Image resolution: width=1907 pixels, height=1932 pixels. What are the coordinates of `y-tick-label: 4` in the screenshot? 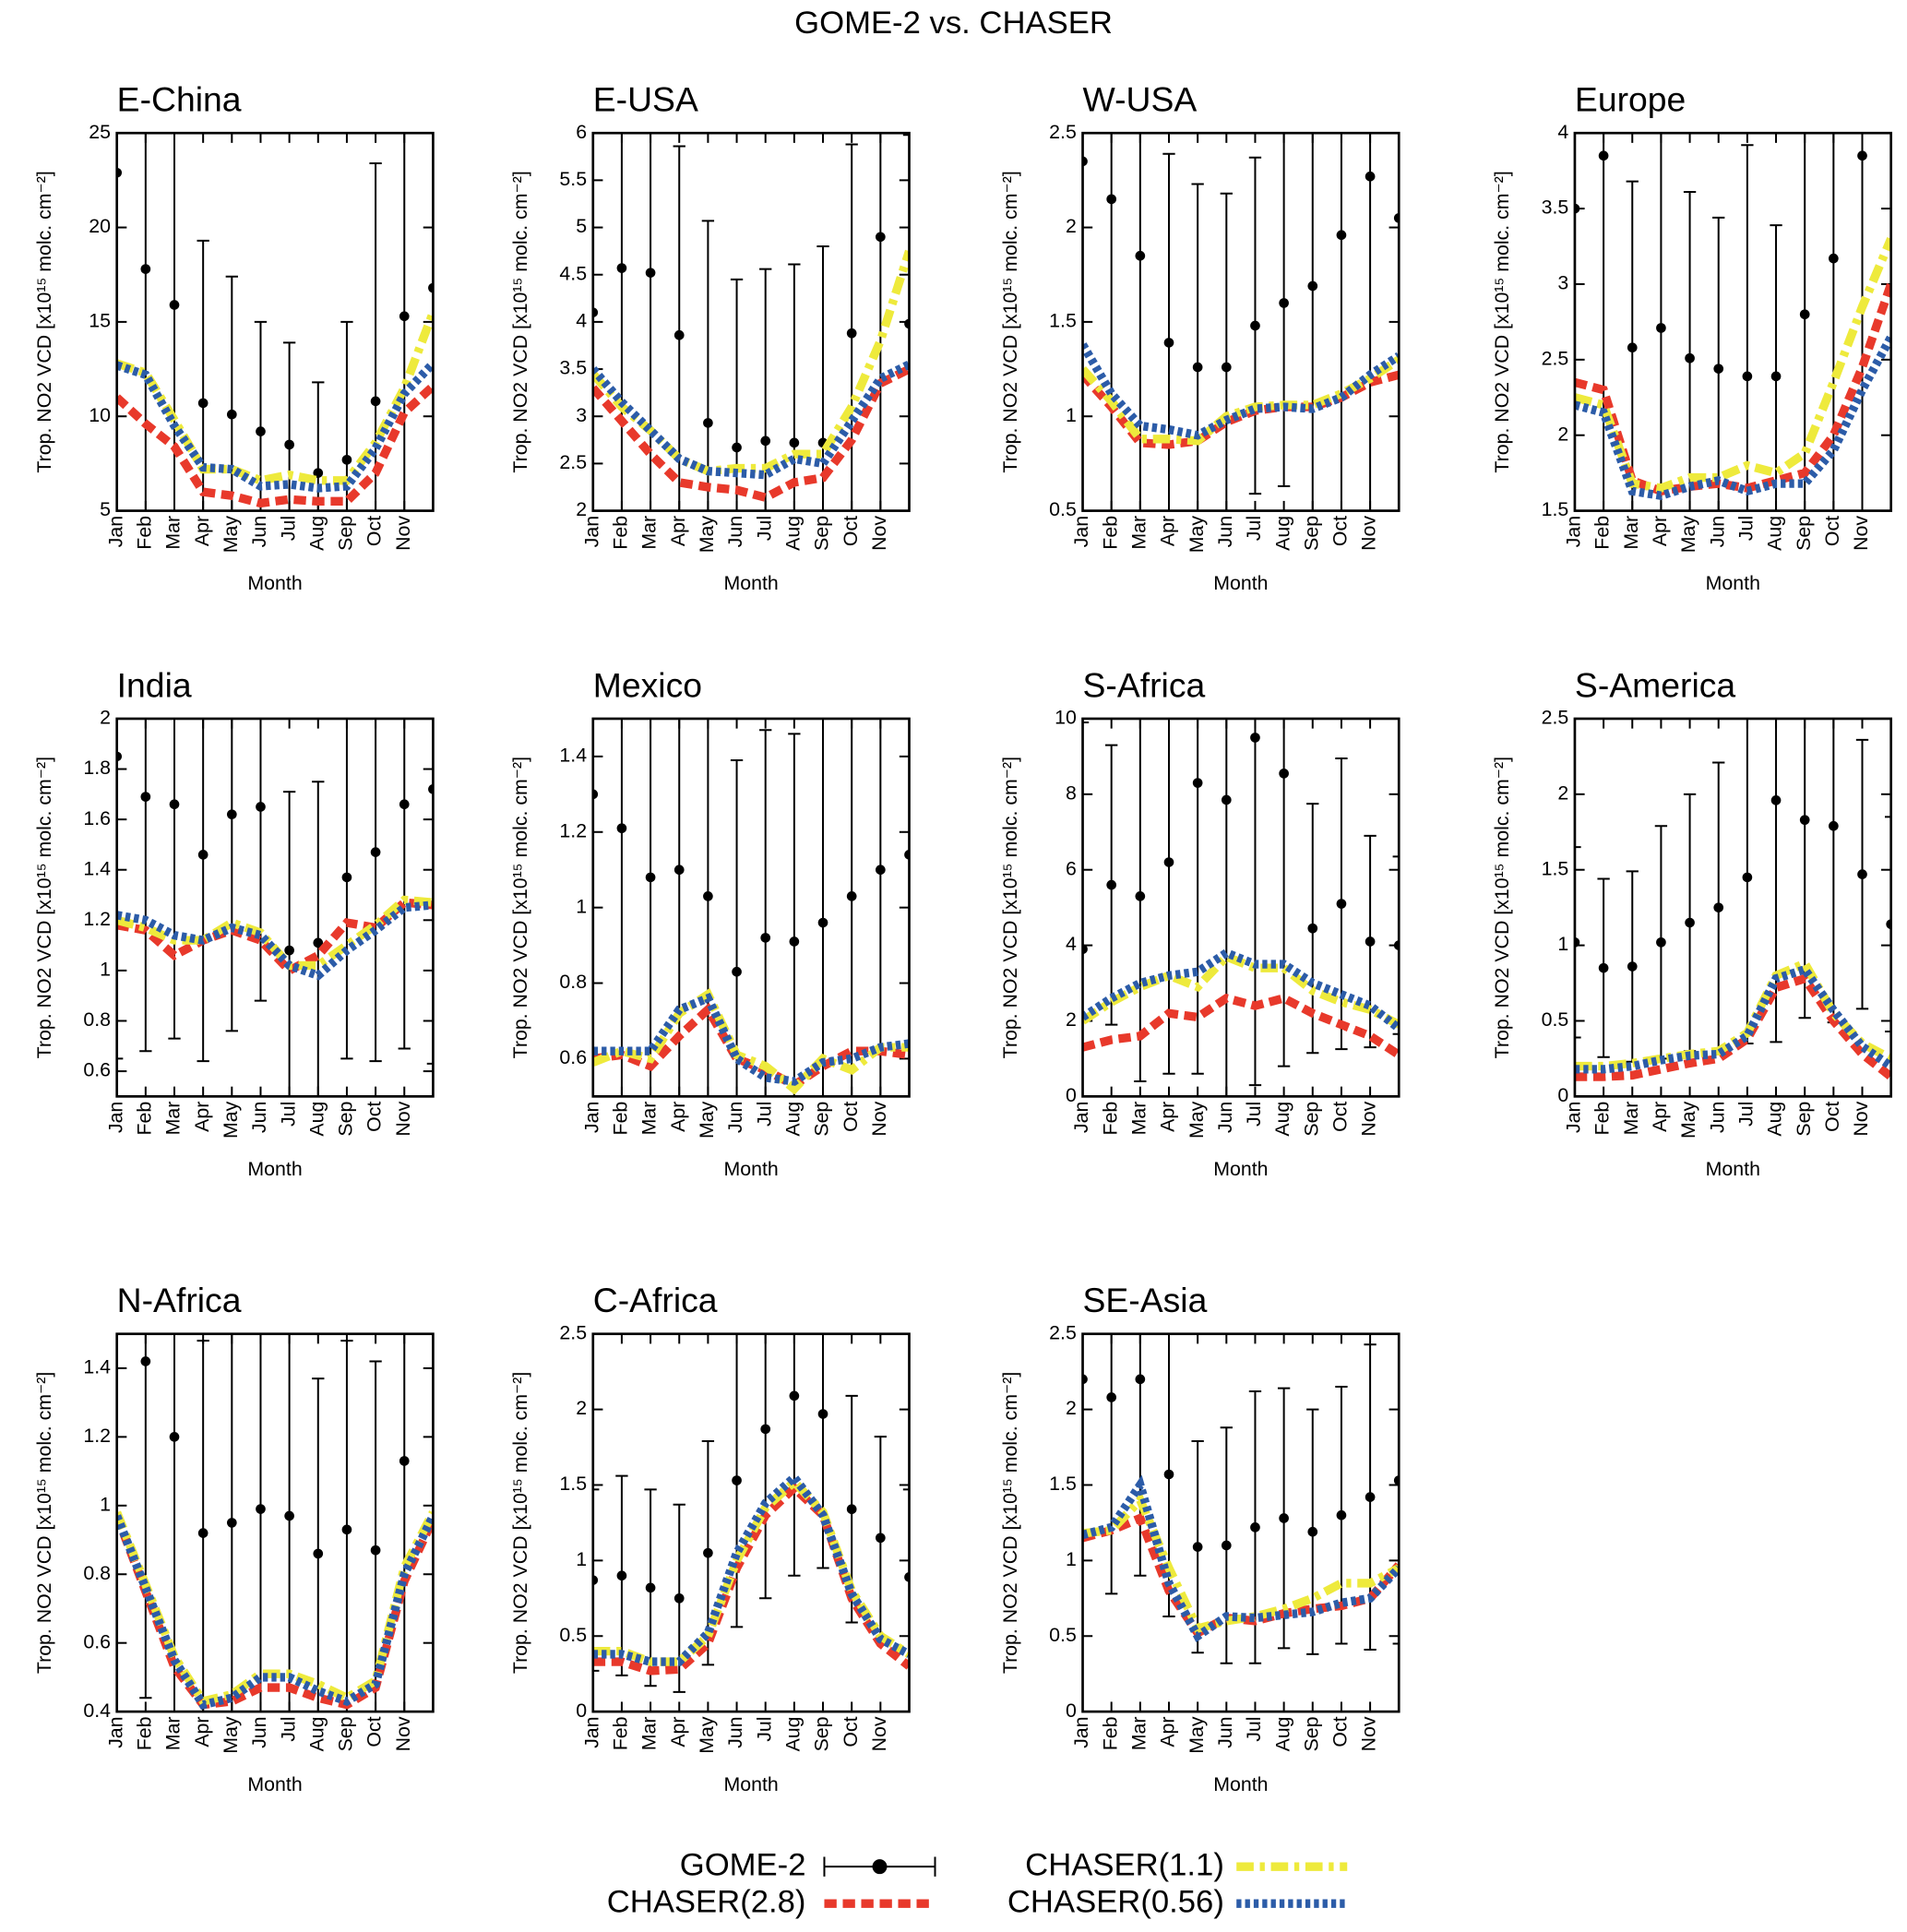 It's located at (1562, 132).